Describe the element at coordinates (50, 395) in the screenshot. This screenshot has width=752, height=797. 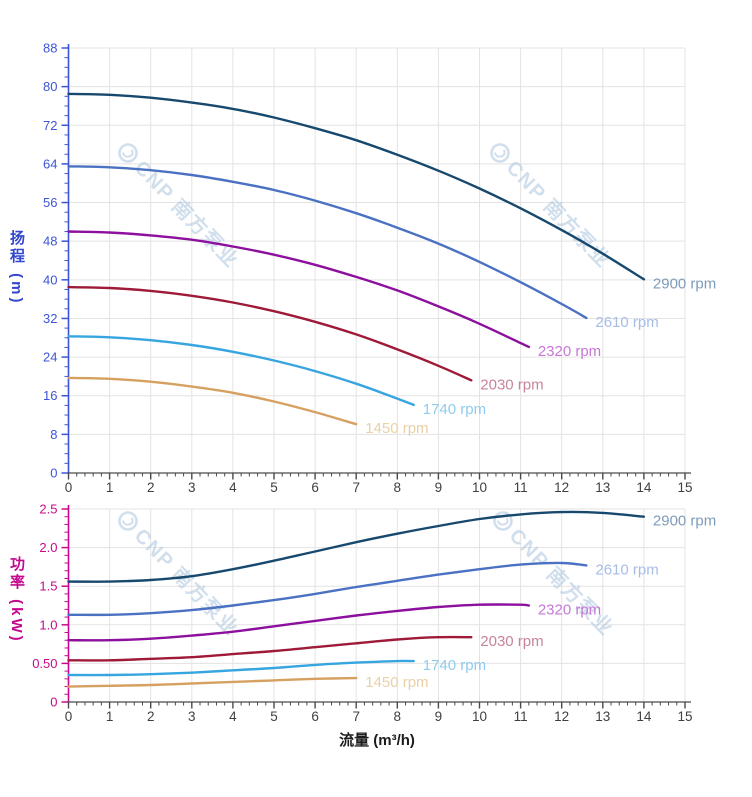
I see `y-tick-label: 16` at that location.